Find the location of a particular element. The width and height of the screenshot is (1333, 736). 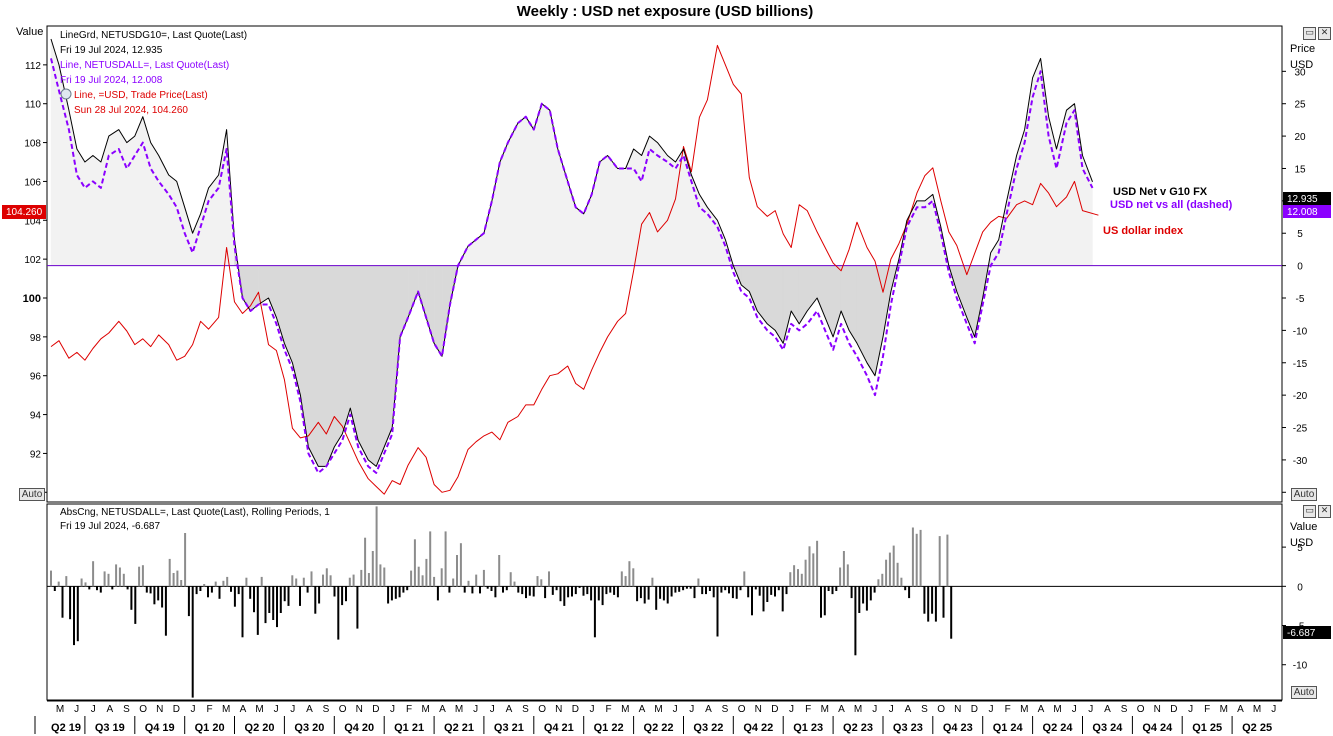

quarter-label: Q3 22 is located at coordinates (708, 728).